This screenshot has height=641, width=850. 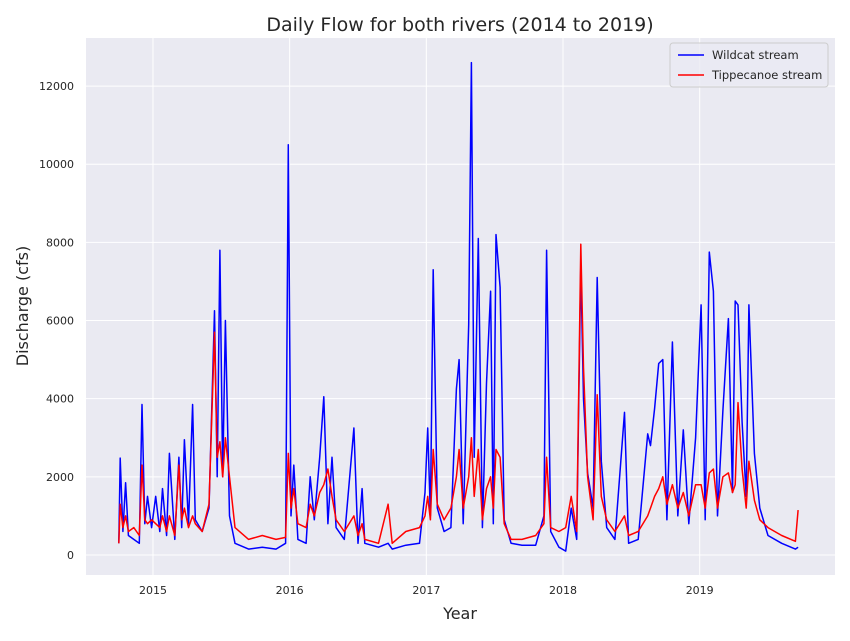 I want to click on y-tick-label: 2000, so click(x=60, y=477).